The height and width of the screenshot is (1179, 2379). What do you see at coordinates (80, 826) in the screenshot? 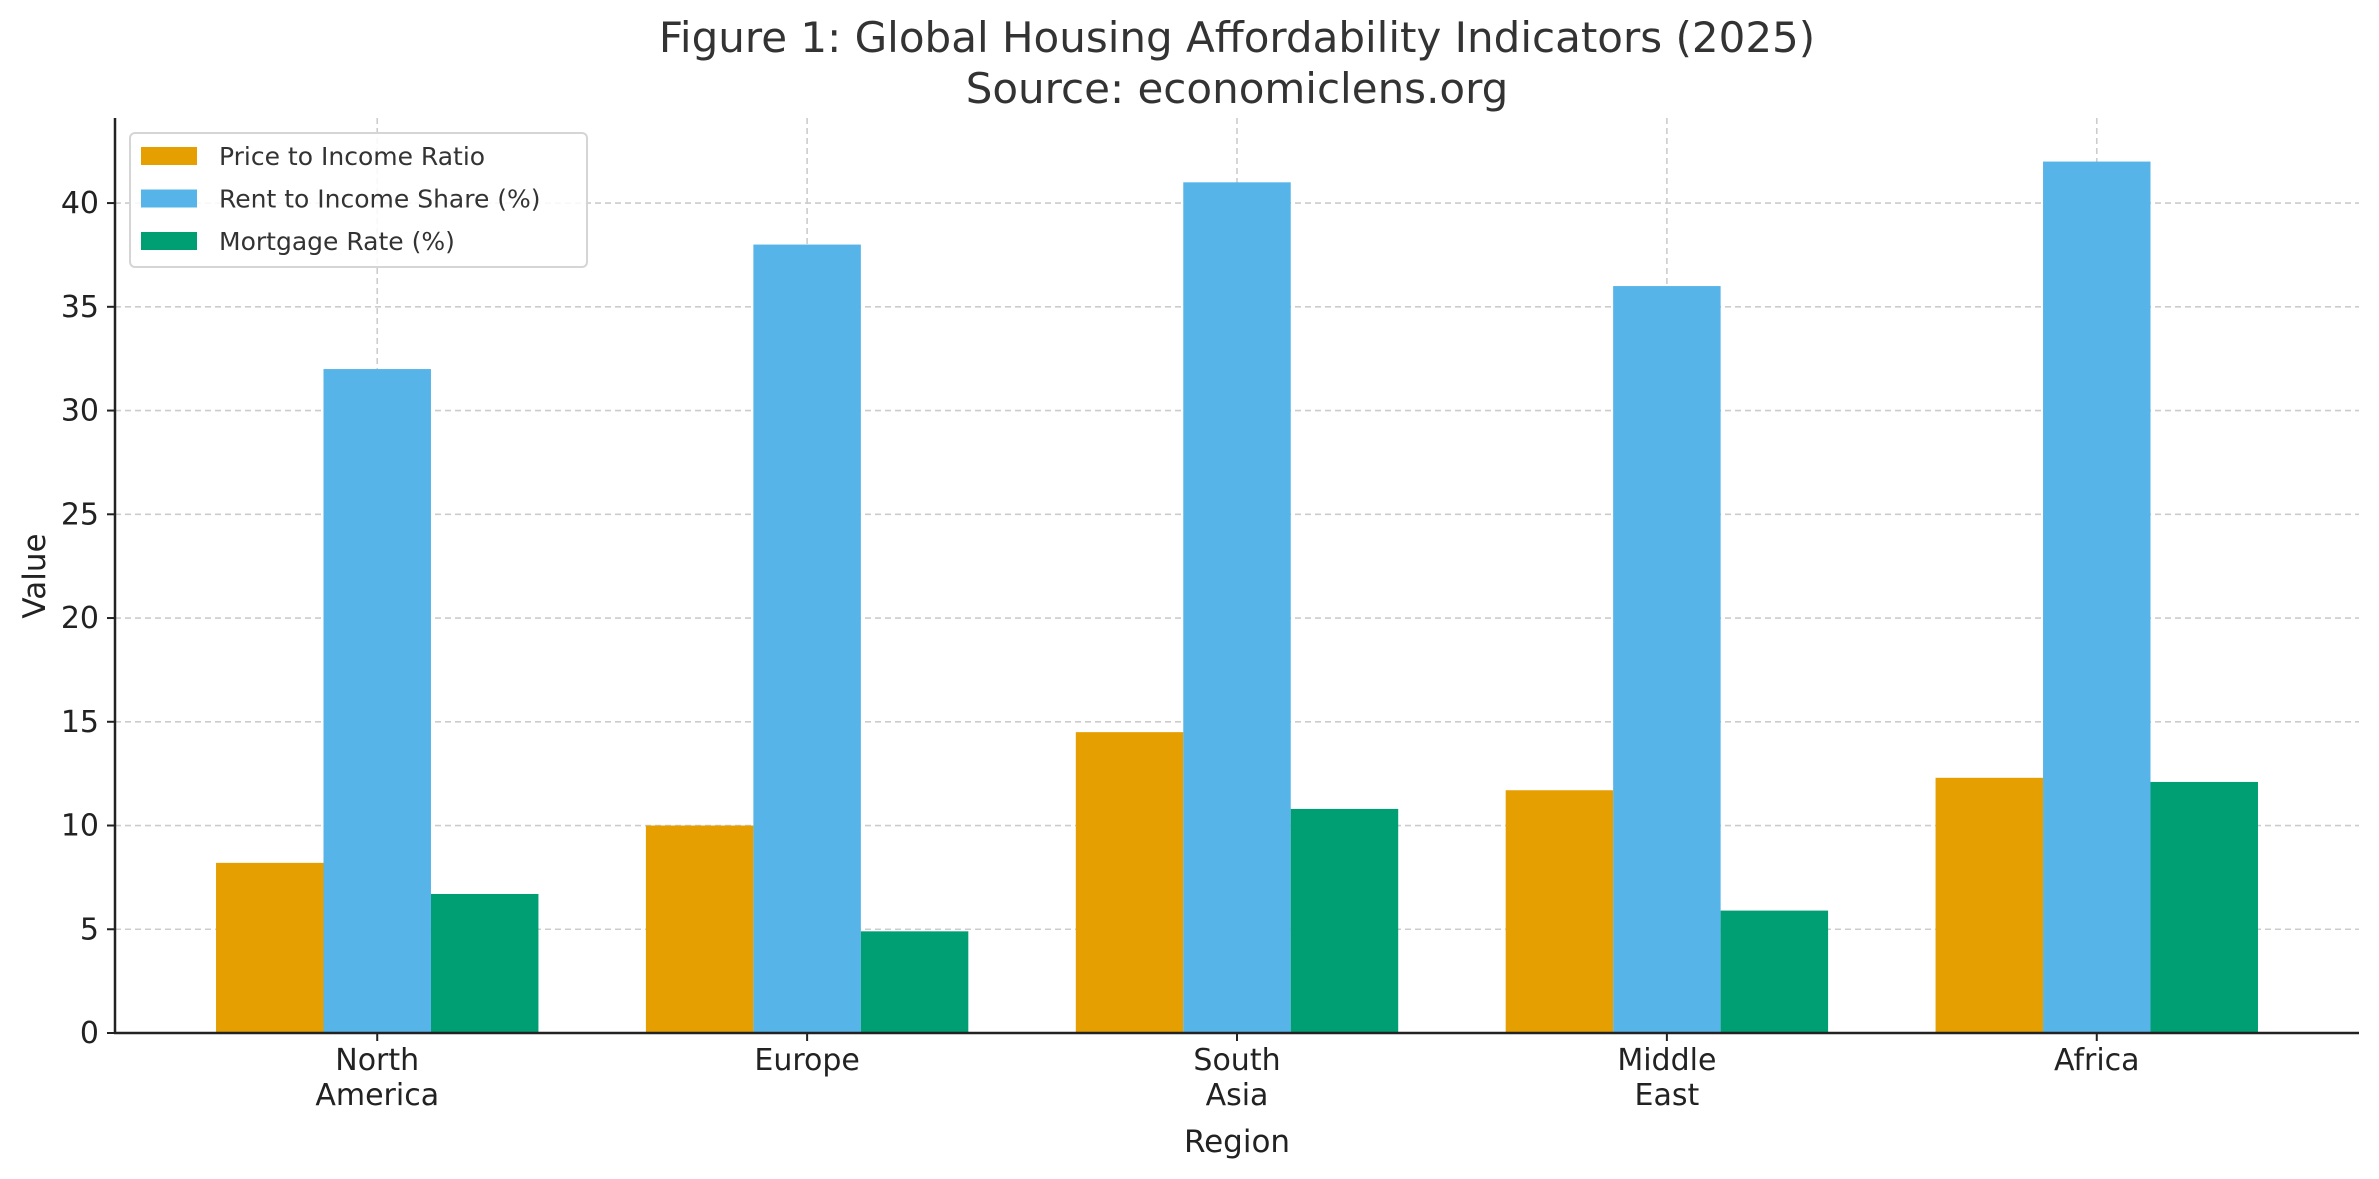
I see `y-tick-label: 10` at bounding box center [80, 826].